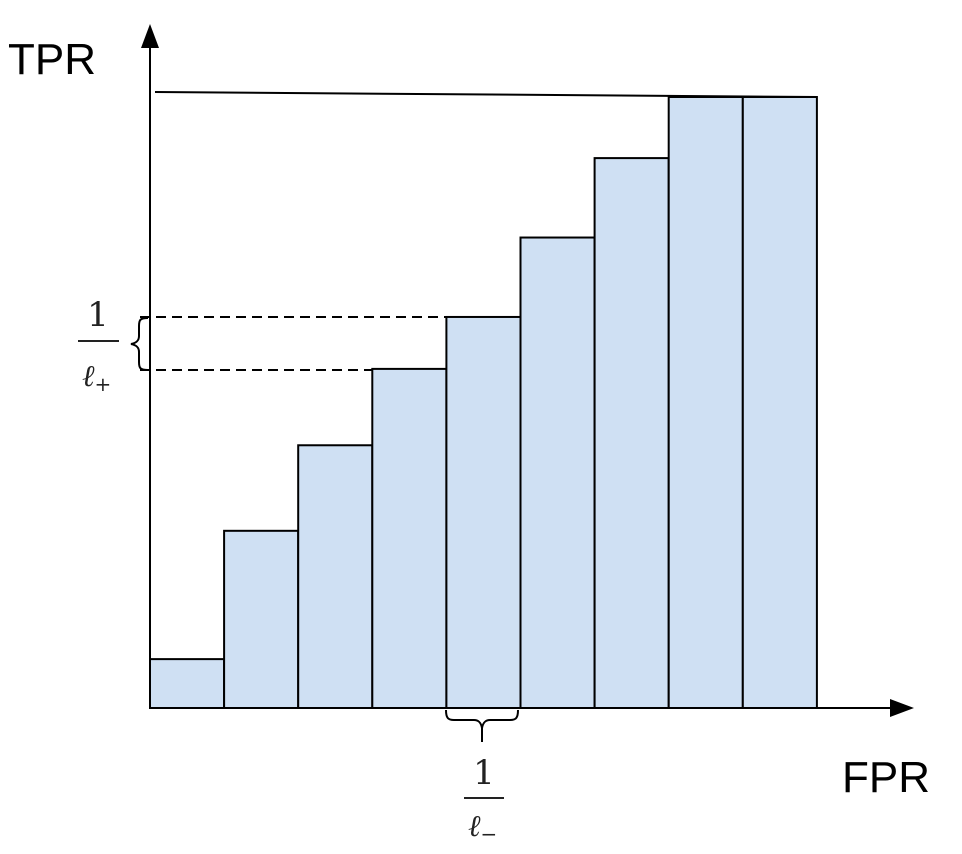 This screenshot has width=962, height=854. What do you see at coordinates (484, 773) in the screenshot?
I see `fpr-step-numerator: 1` at bounding box center [484, 773].